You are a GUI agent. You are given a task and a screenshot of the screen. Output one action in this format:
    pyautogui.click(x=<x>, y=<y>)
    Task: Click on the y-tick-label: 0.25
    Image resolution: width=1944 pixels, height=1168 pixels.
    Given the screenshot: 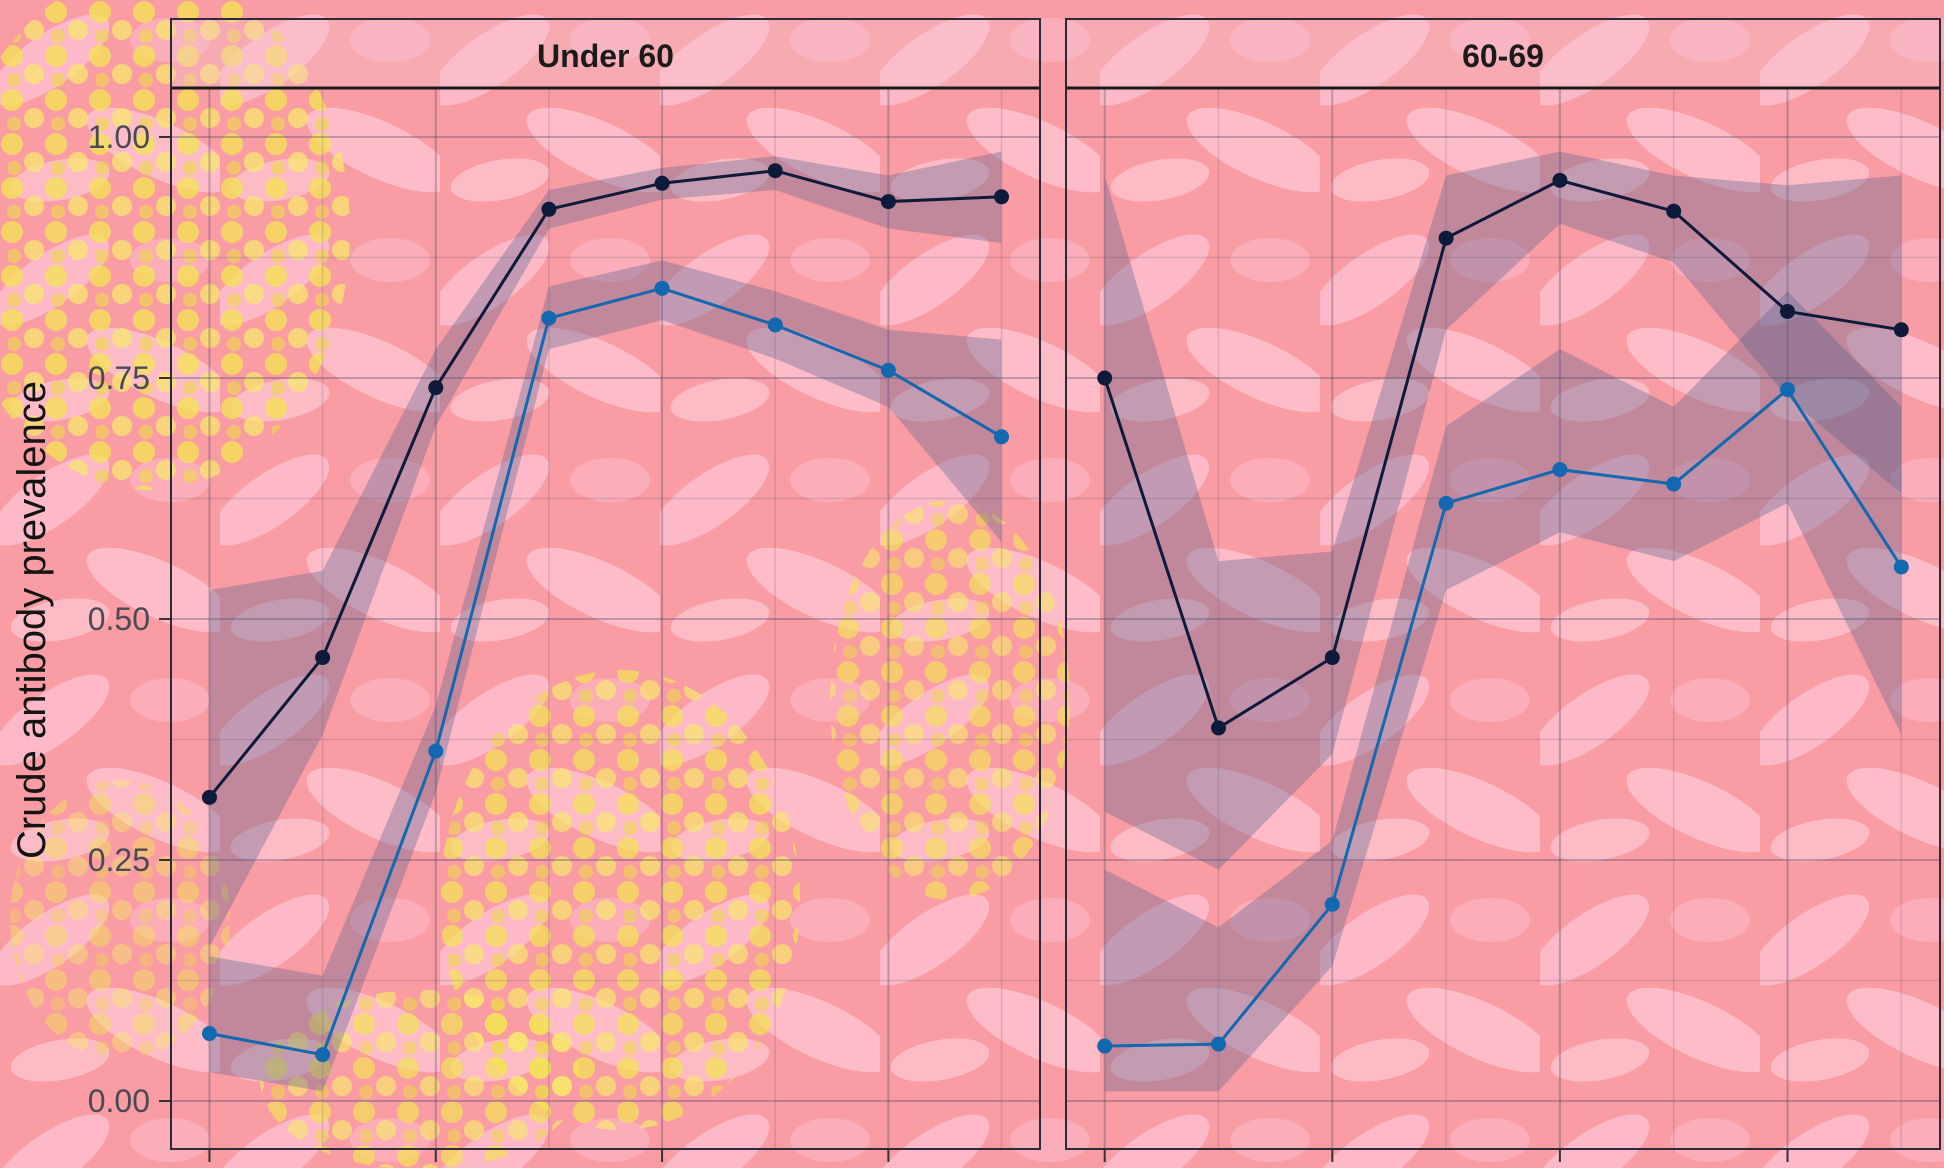 What is the action you would take?
    pyautogui.click(x=119, y=860)
    